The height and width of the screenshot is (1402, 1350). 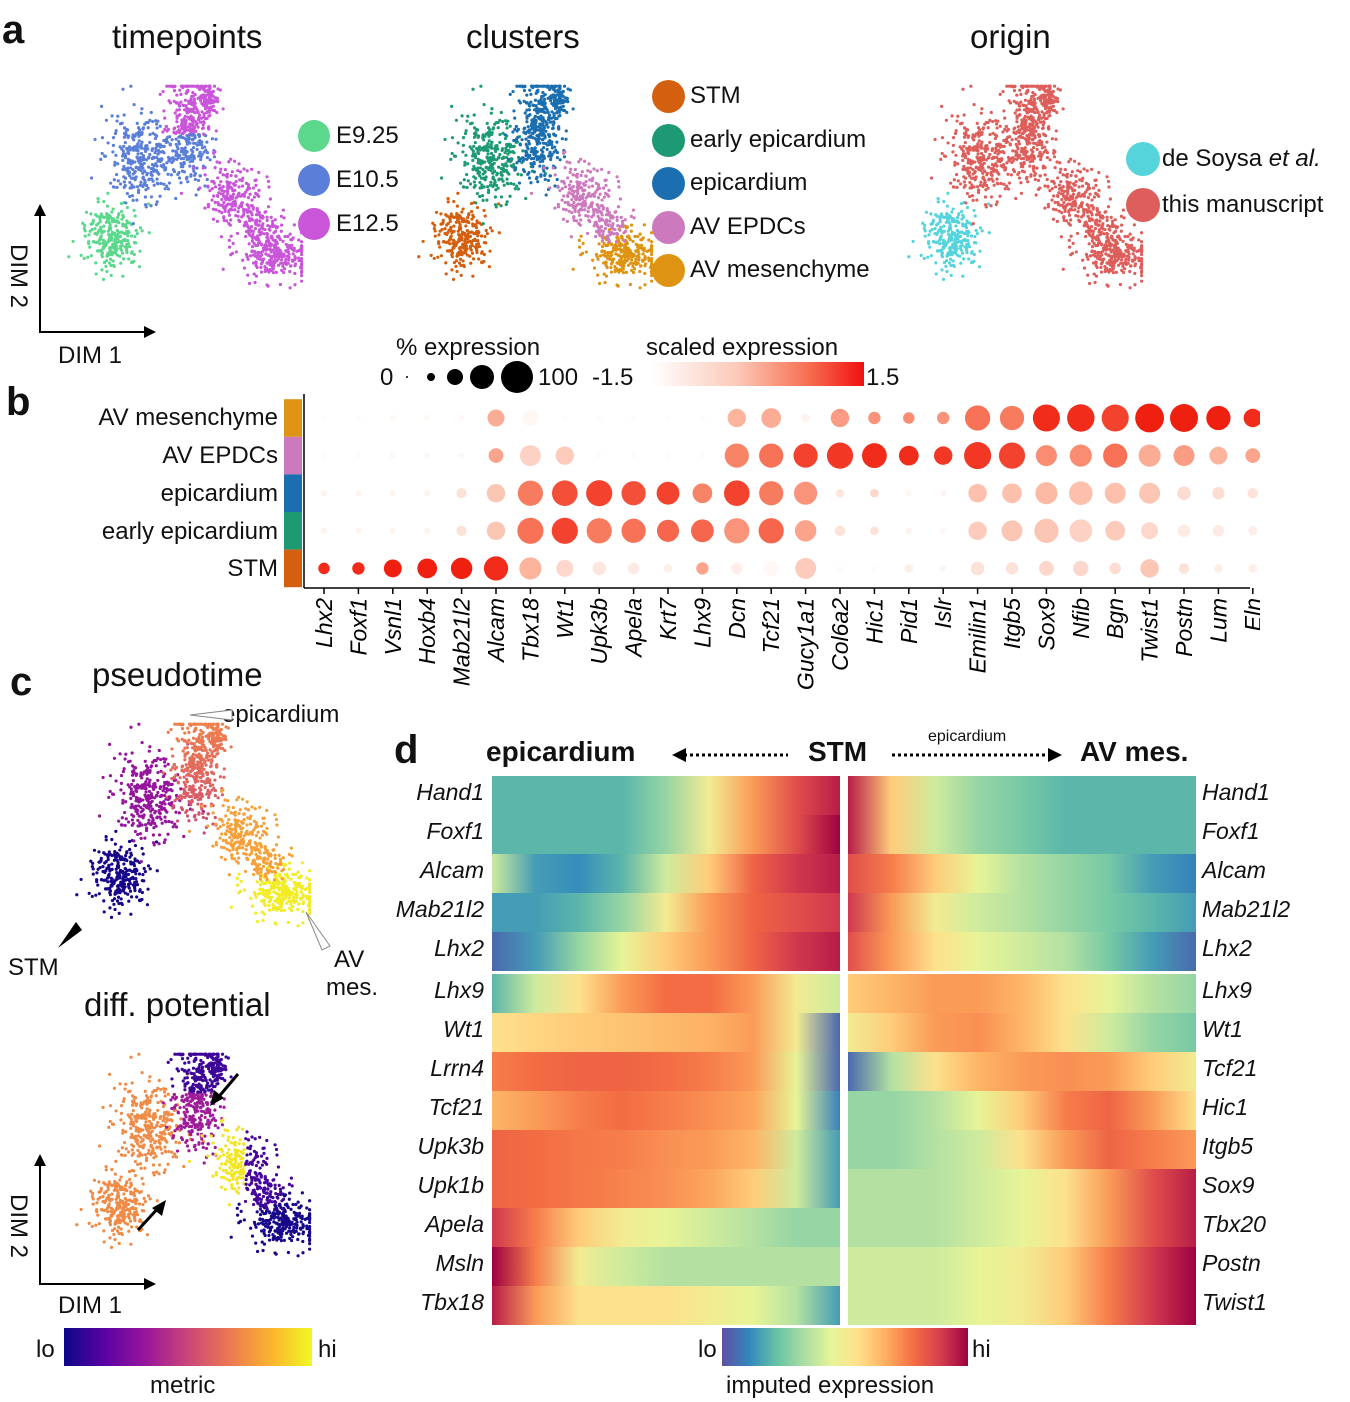 What do you see at coordinates (387, 377) in the screenshot?
I see `pct-min-label: 0` at bounding box center [387, 377].